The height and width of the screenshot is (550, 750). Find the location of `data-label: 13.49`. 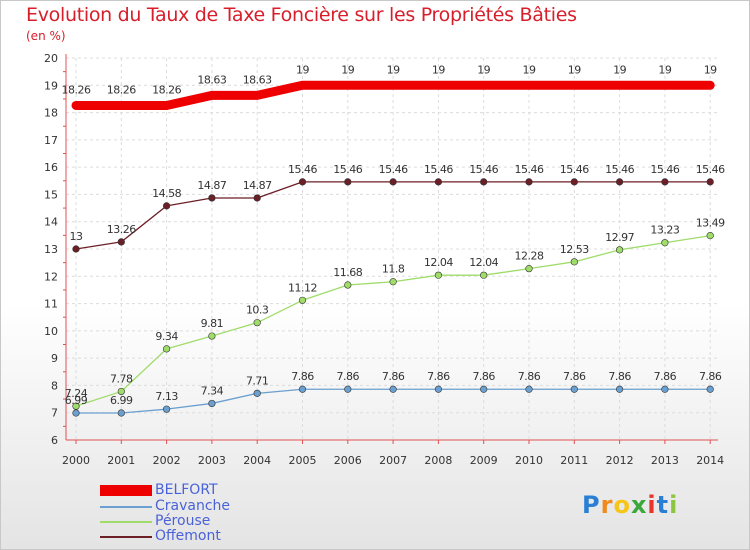

data-label: 13.49 is located at coordinates (710, 223).